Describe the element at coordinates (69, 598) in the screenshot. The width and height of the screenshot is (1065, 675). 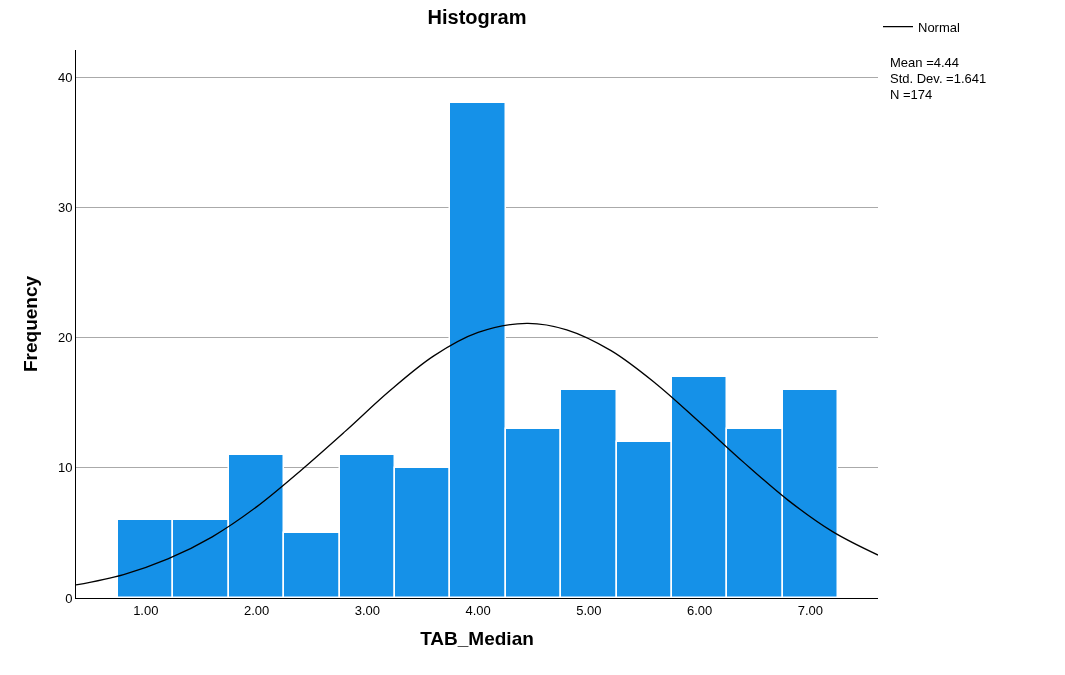
I see `y-tick-label: 0` at that location.